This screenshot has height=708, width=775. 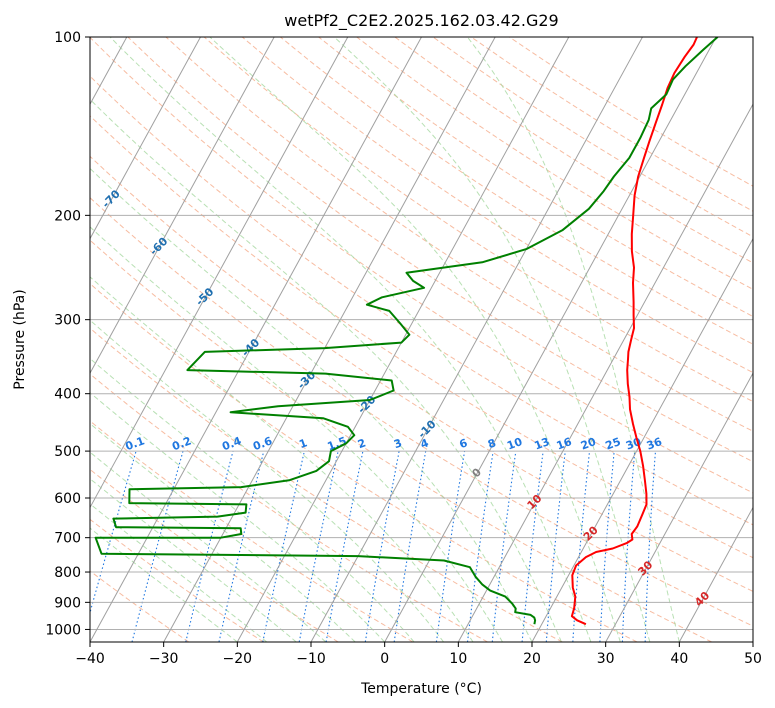 I want to click on mixing-ratio-labels: 0.1 0.2 0.4 0.6 1 1.5 2 3 4 6 8 10 13 16 20 25 30 36, so click(x=394, y=443).